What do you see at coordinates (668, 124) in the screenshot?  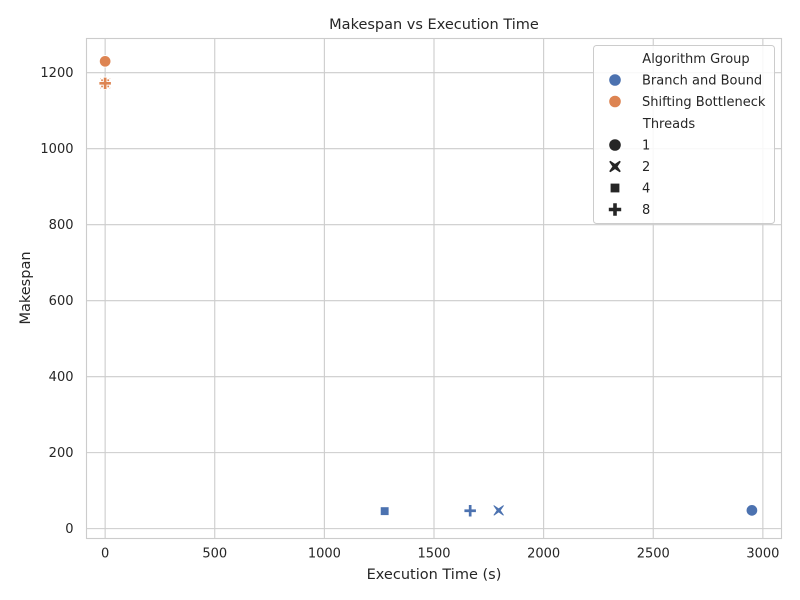 I see `legend-style-title: Threads` at bounding box center [668, 124].